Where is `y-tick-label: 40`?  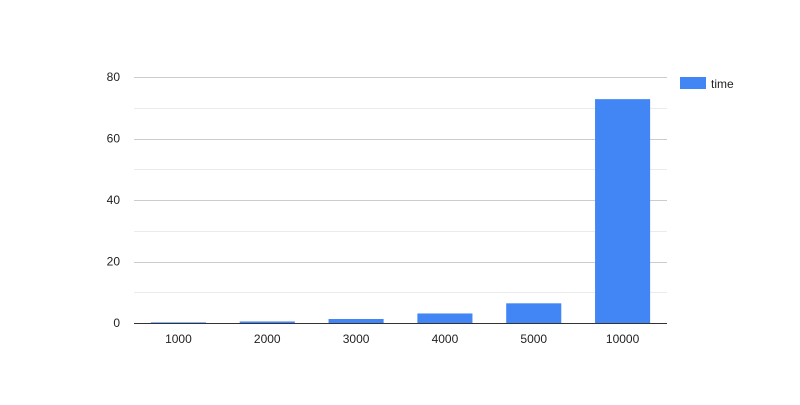 y-tick-label: 40 is located at coordinates (114, 200).